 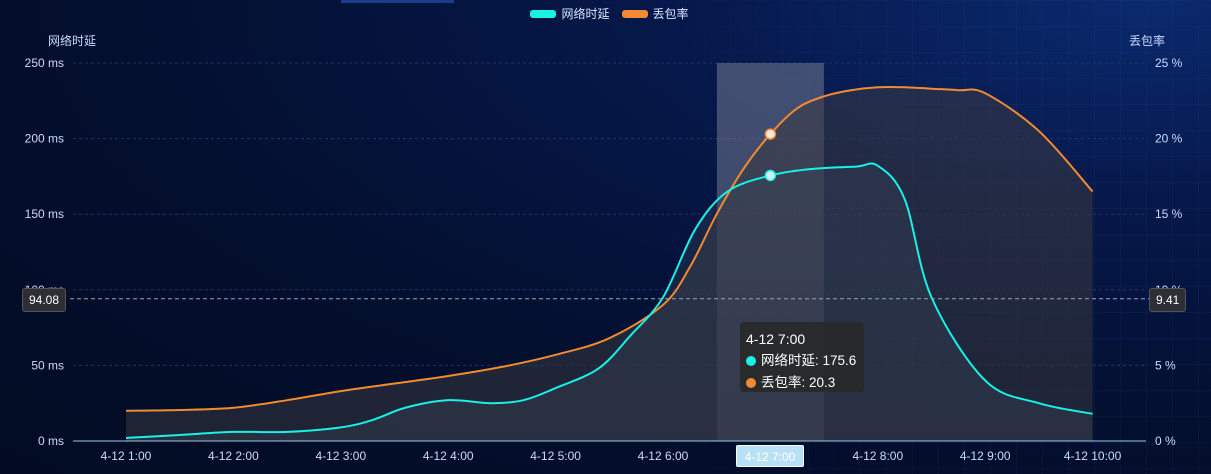 I want to click on y-left-tick-label: 150 ms, so click(x=44, y=214).